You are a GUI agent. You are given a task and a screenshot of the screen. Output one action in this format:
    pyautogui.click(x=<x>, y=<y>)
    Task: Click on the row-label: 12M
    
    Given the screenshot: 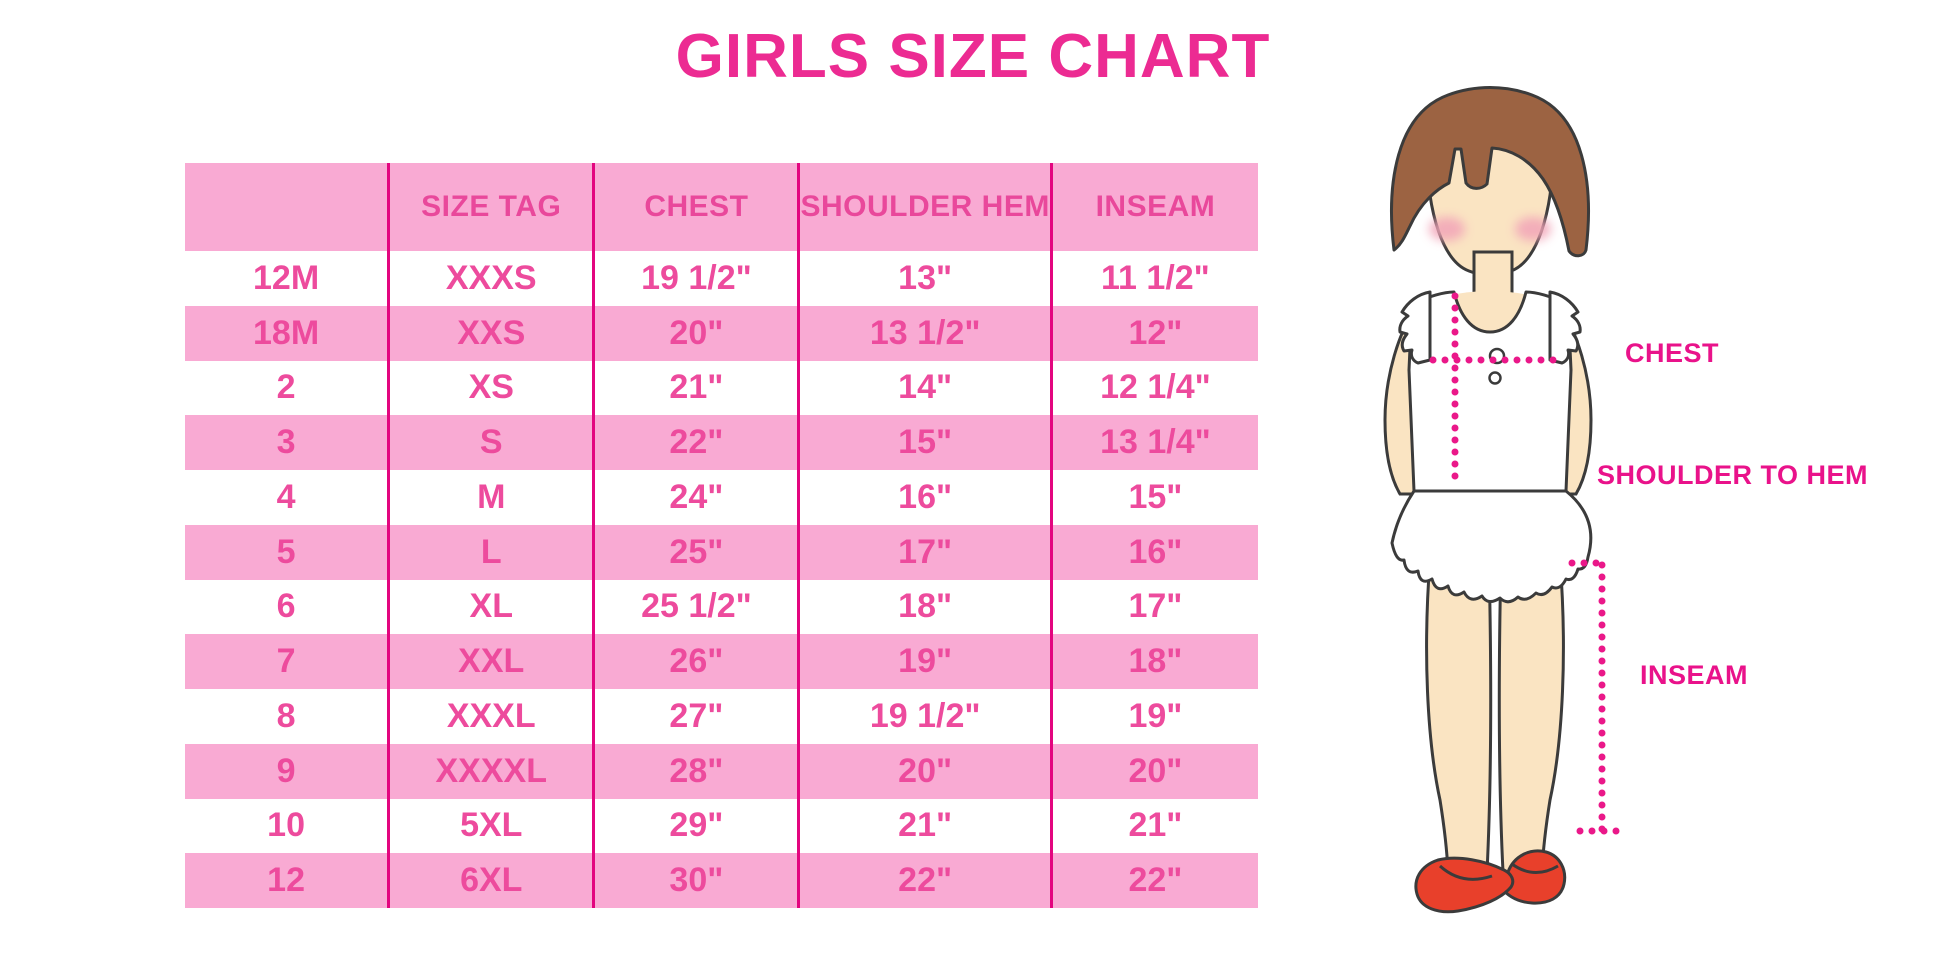 What is the action you would take?
    pyautogui.click(x=288, y=278)
    